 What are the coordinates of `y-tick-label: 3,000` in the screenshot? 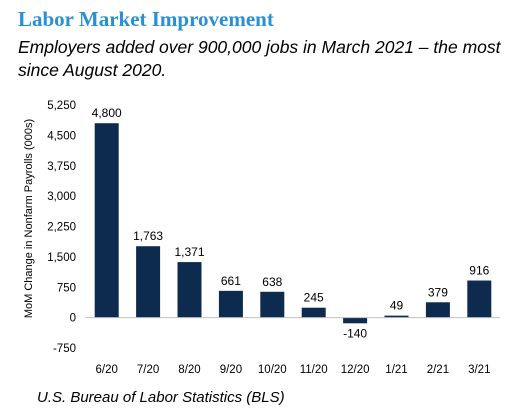 It's located at (61, 197).